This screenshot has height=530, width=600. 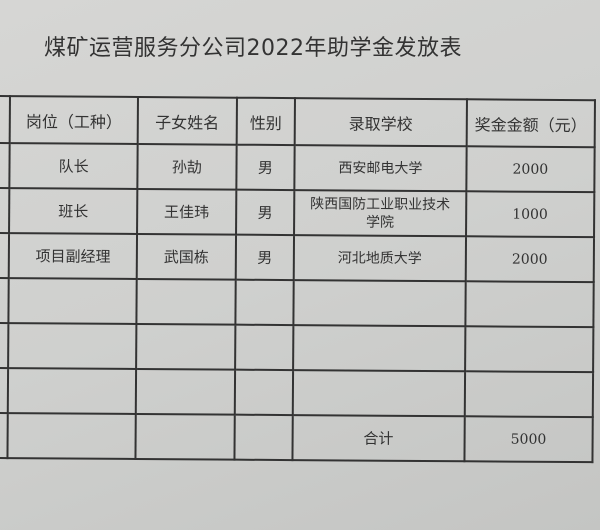 What do you see at coordinates (379, 258) in the screenshot?
I see `school-cell: 河北地质大学` at bounding box center [379, 258].